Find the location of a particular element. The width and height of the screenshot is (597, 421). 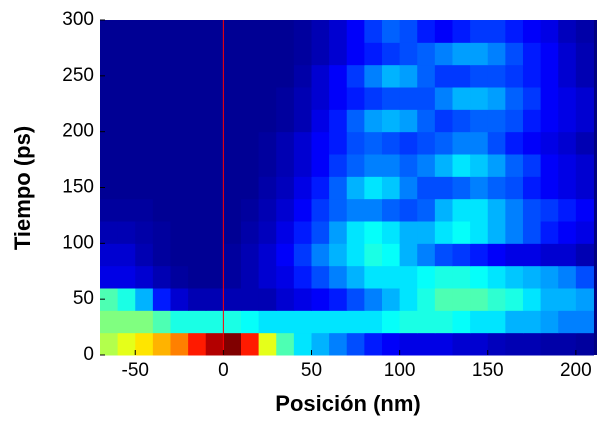

y-axis-label: Tiempo (ps) is located at coordinates (22, 188).